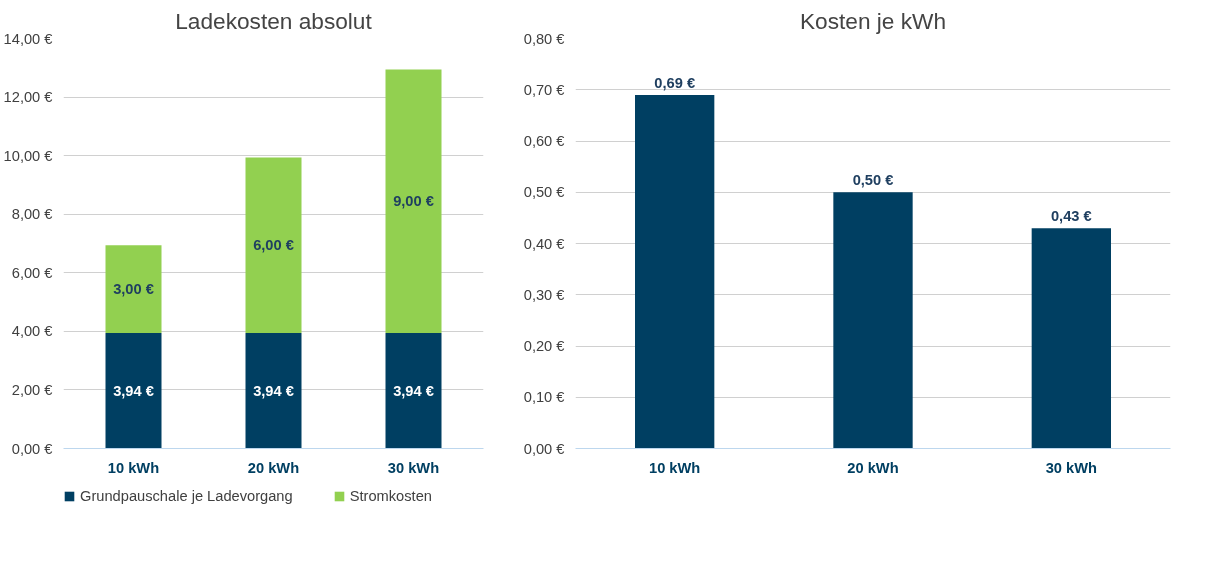 This screenshot has width=1221, height=564. Describe the element at coordinates (544, 192) in the screenshot. I see `y-tick-label: 0,50 €` at that location.